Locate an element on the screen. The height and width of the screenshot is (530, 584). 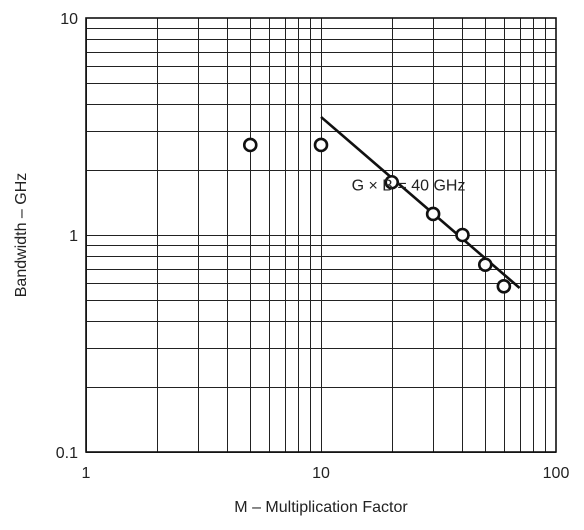
x-axis-label: M – Multiplication Factor is located at coordinates (321, 507).